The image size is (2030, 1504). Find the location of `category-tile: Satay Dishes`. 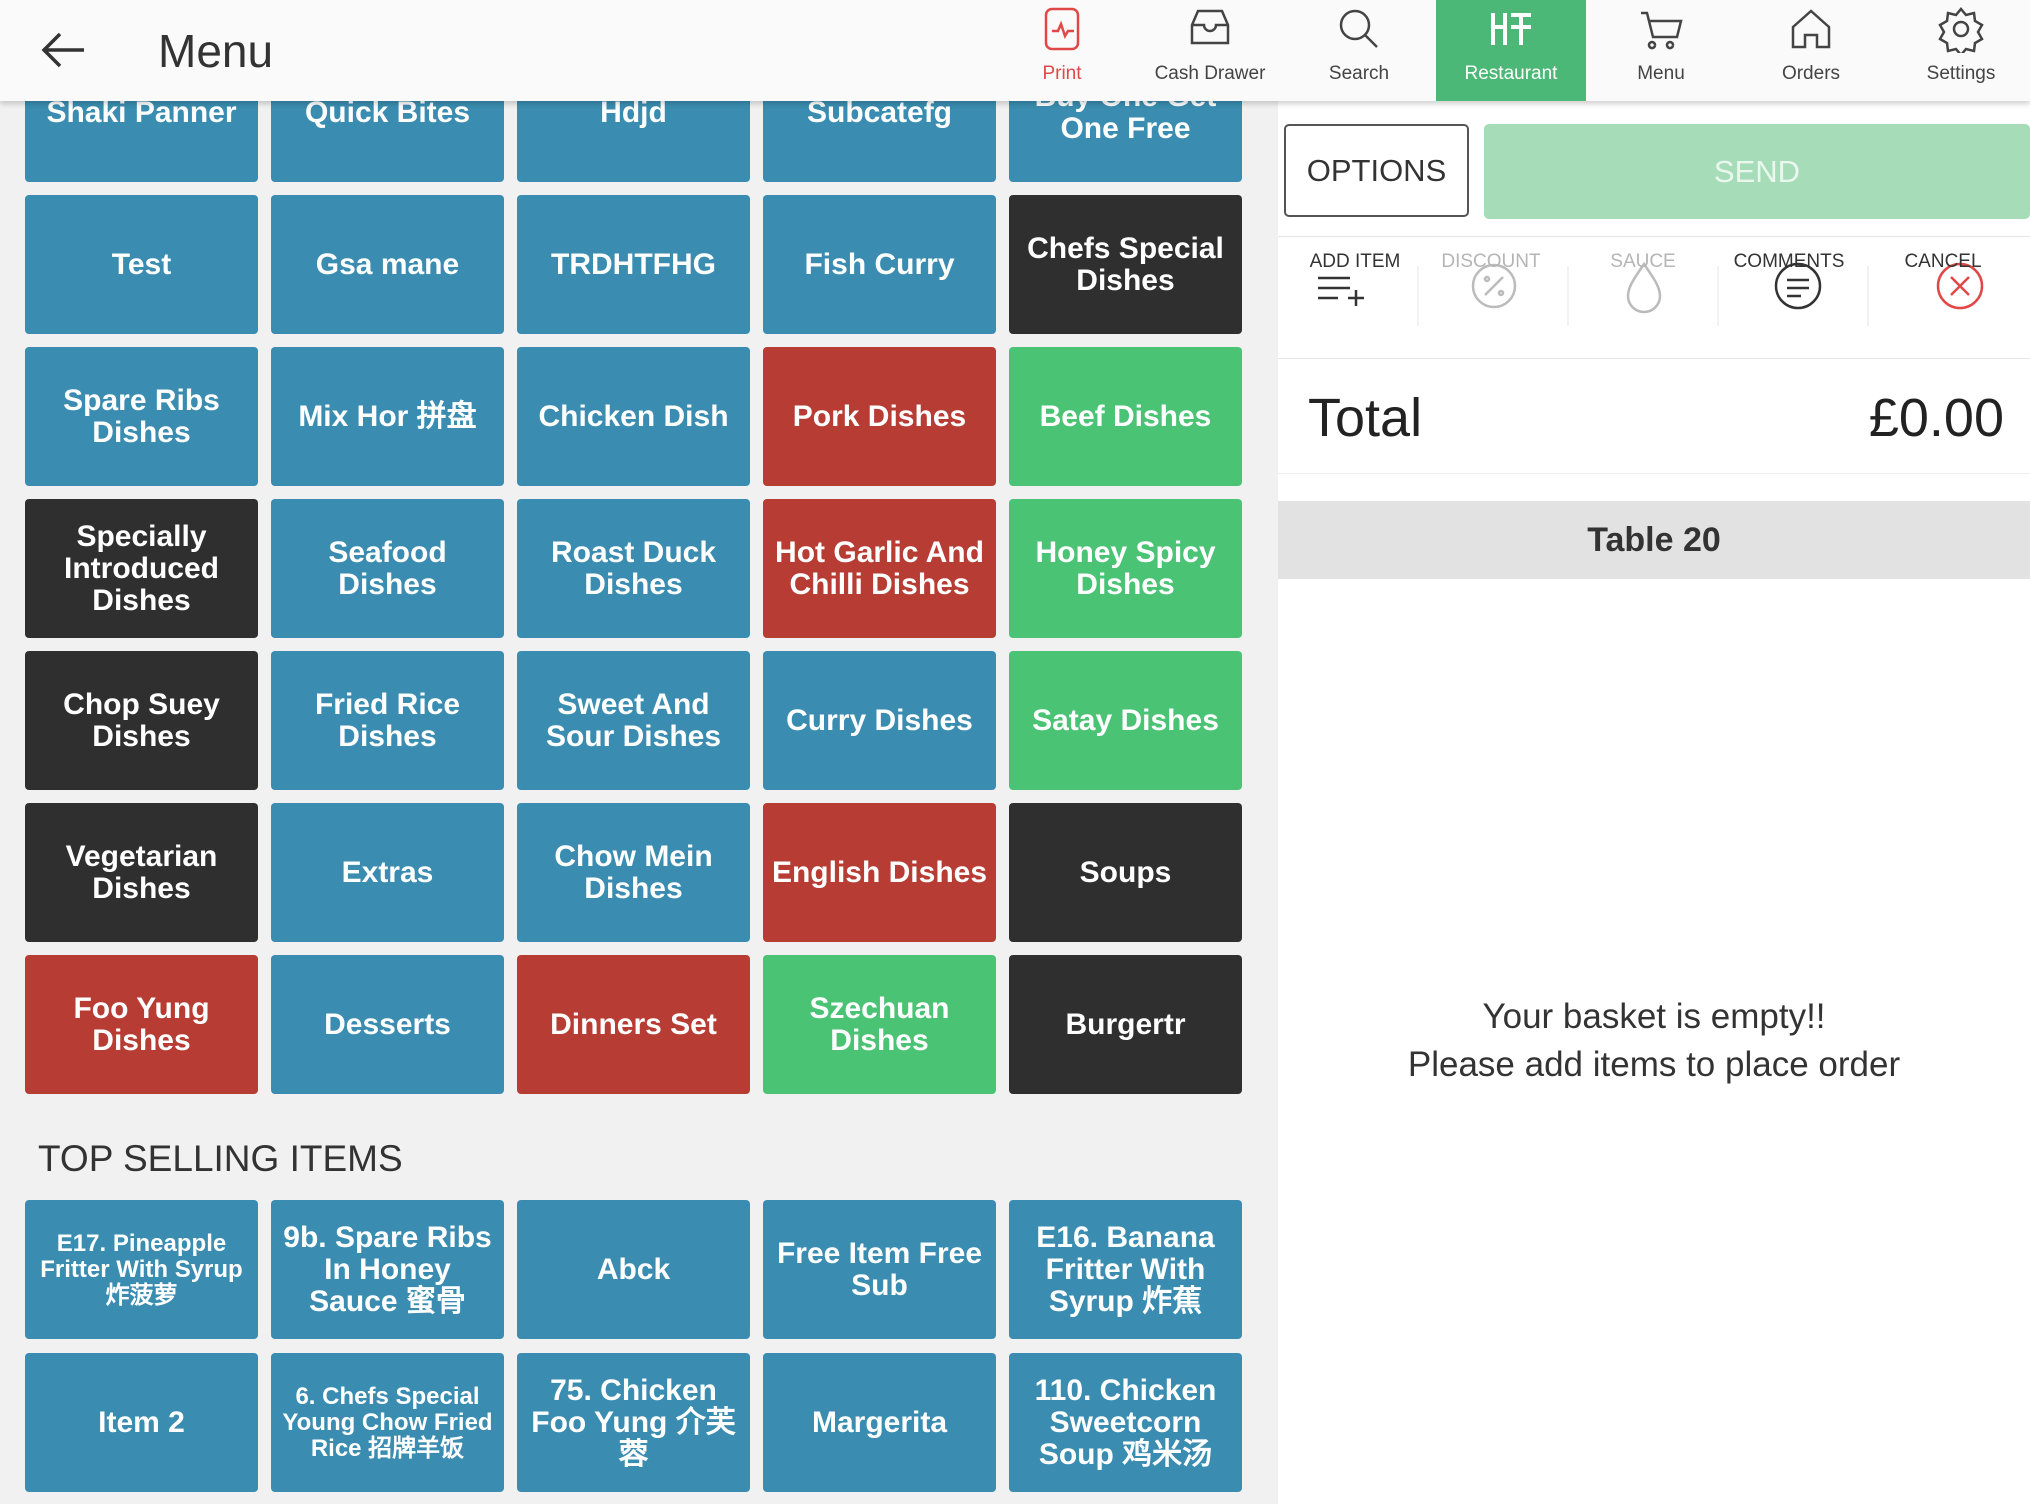

category-tile: Satay Dishes is located at coordinates (1125, 720).